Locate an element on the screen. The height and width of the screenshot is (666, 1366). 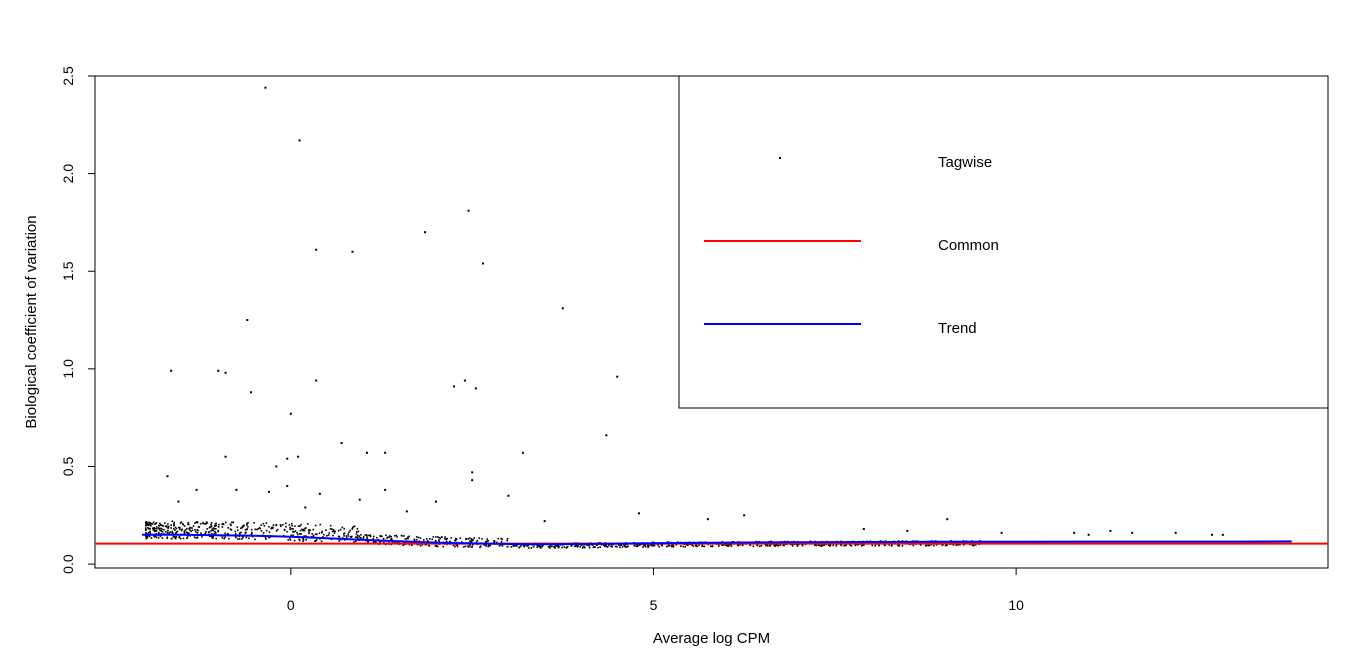
trend-line is located at coordinates (717, 539).